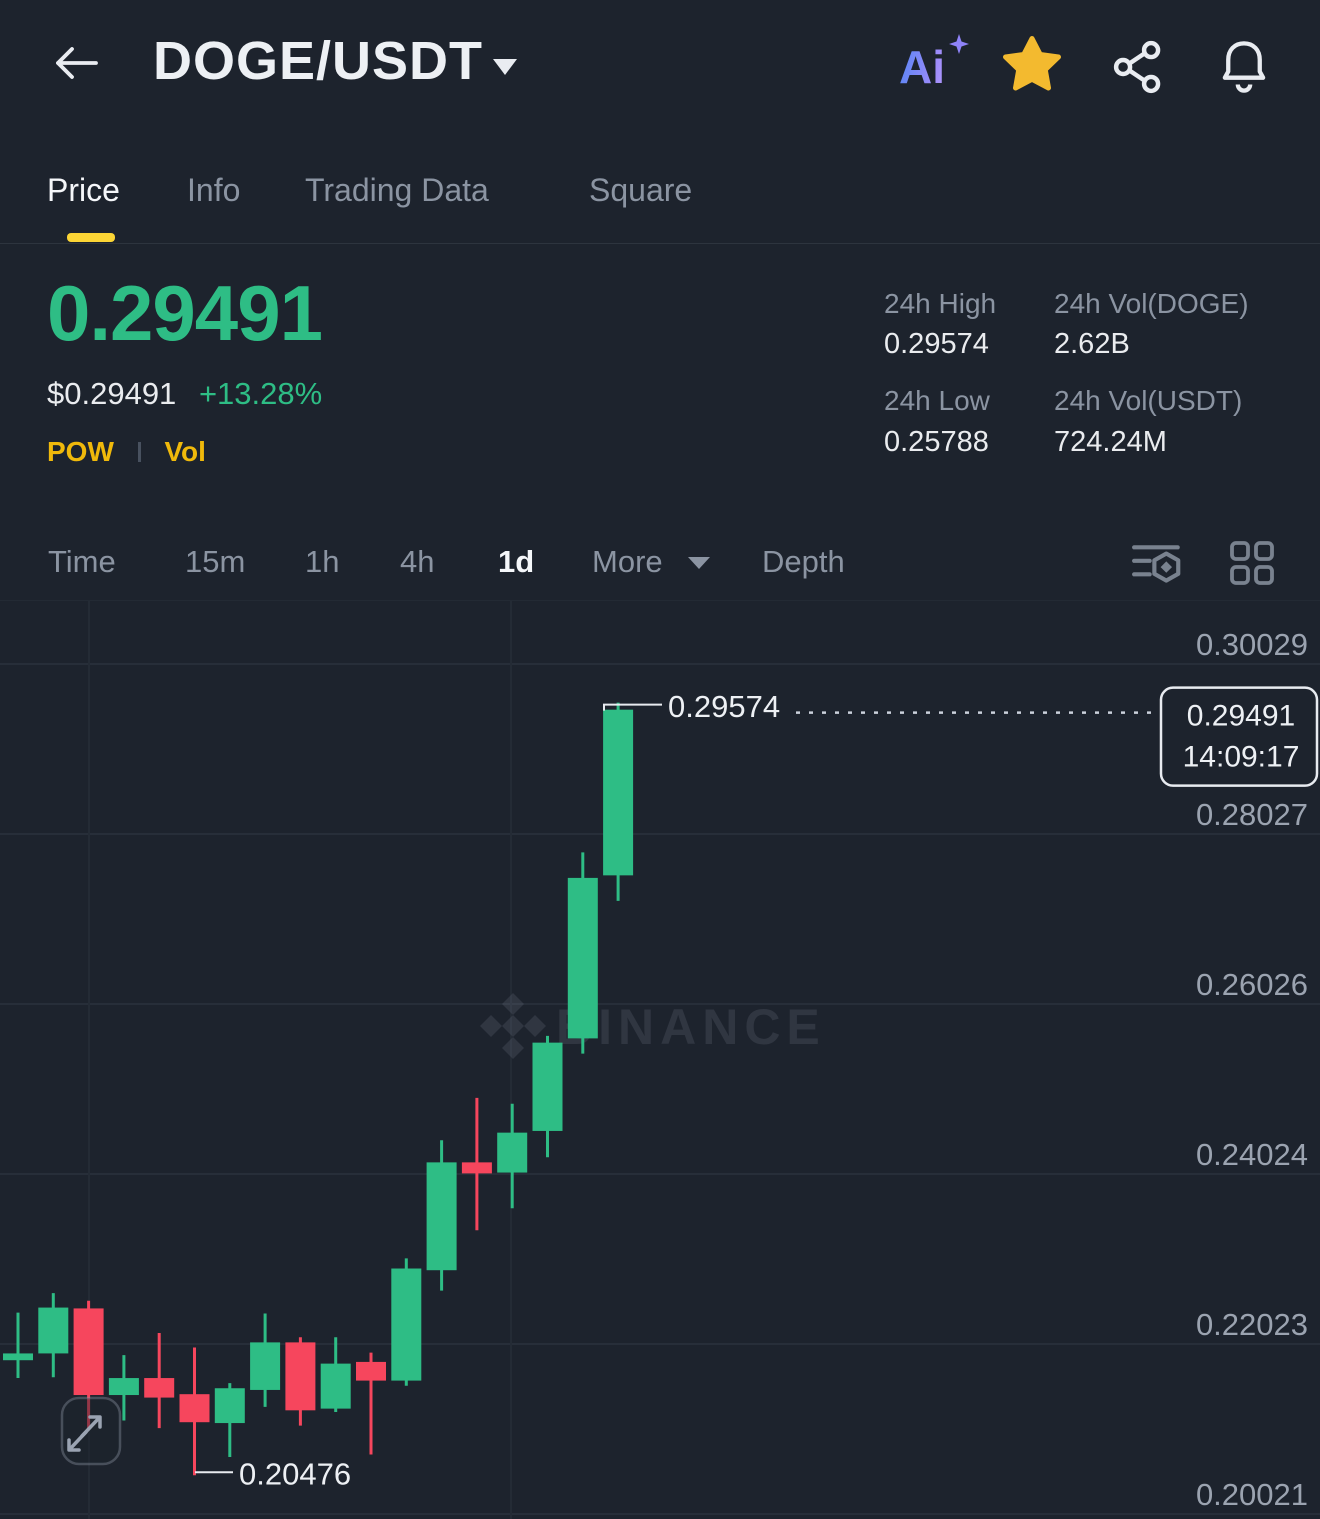 The height and width of the screenshot is (1519, 1320). What do you see at coordinates (184, 394) in the screenshot?
I see `fiat-price-row: $0.29491 +13.28%` at bounding box center [184, 394].